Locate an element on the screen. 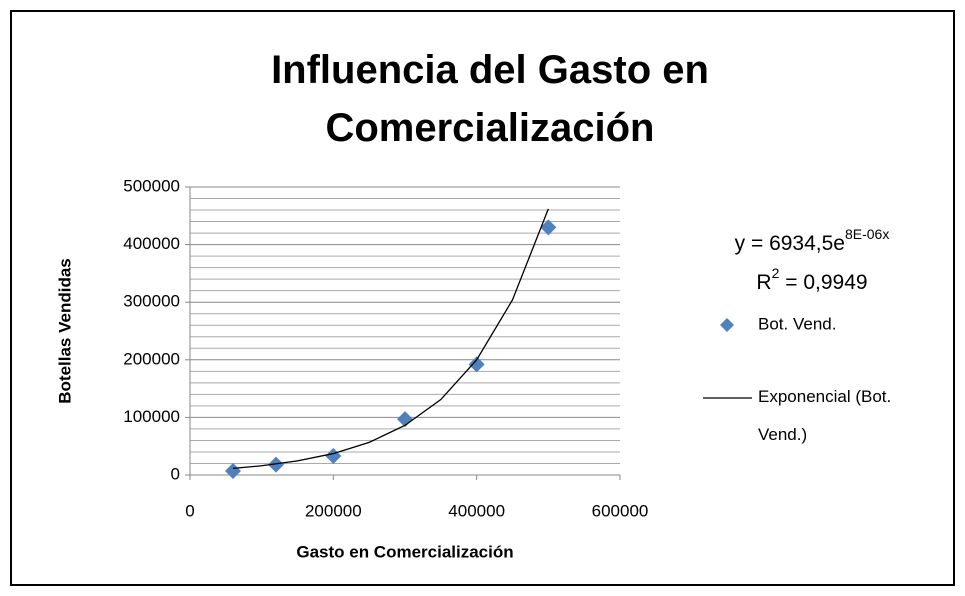 The width and height of the screenshot is (965, 596). y-tick-label: 300000 is located at coordinates (151, 301).